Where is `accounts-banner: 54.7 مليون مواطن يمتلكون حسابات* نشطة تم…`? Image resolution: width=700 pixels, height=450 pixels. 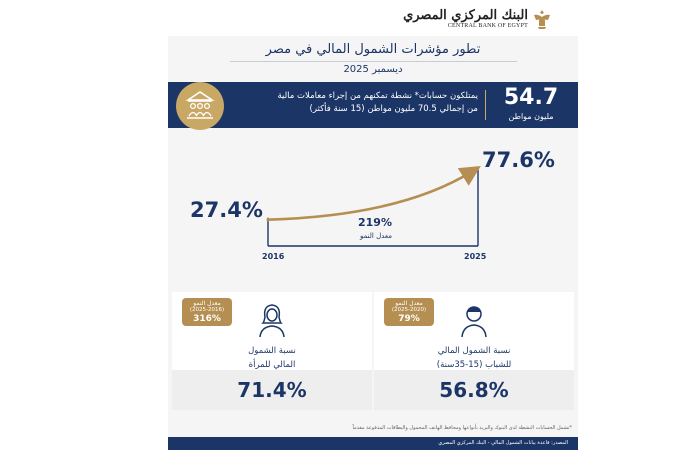 accounts-banner: 54.7 مليون مواطن يمتلكون حسابات* نشطة تم… is located at coordinates (373, 106).